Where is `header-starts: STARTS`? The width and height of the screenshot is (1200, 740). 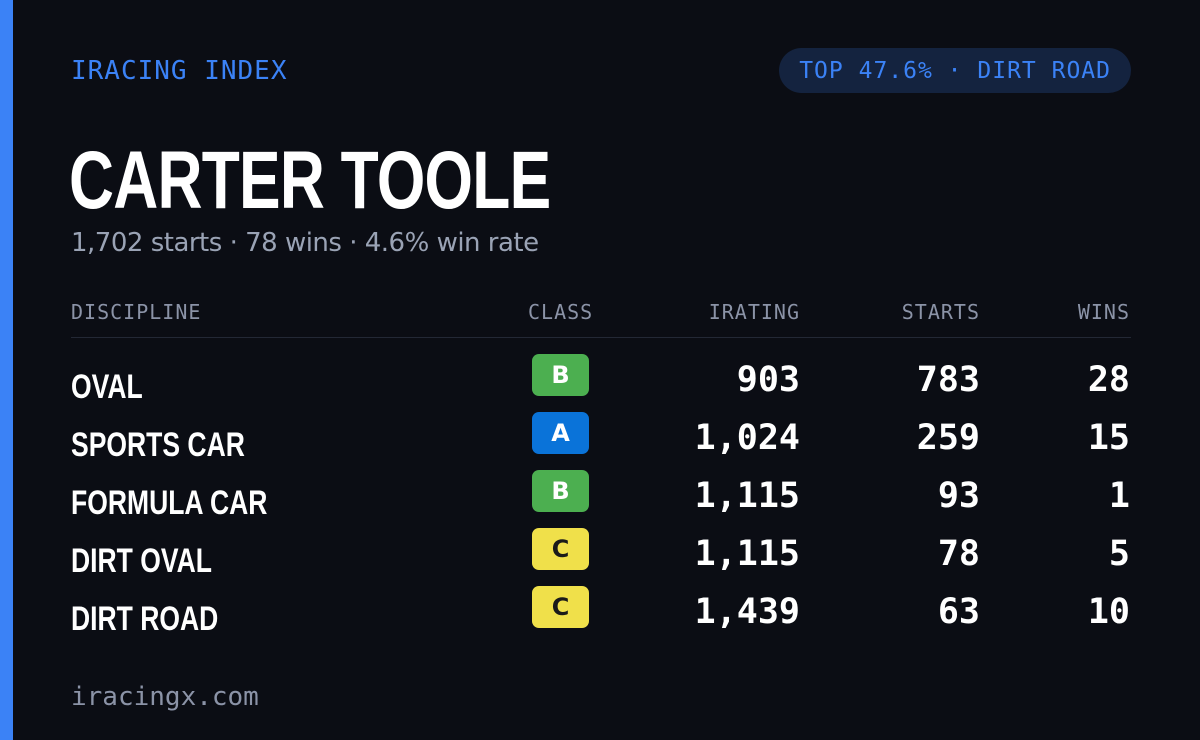
header-starts: STARTS is located at coordinates (940, 312).